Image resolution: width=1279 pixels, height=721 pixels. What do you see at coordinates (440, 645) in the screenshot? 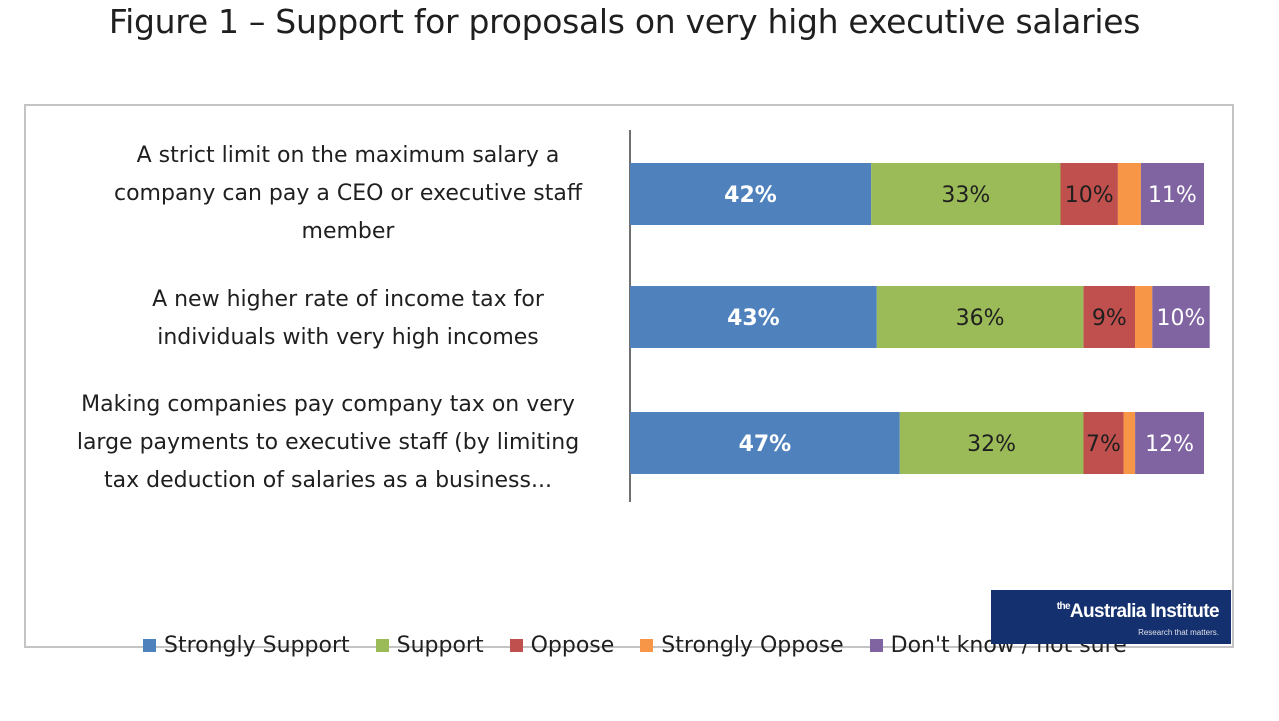
I see `legend-label: Support` at bounding box center [440, 645].